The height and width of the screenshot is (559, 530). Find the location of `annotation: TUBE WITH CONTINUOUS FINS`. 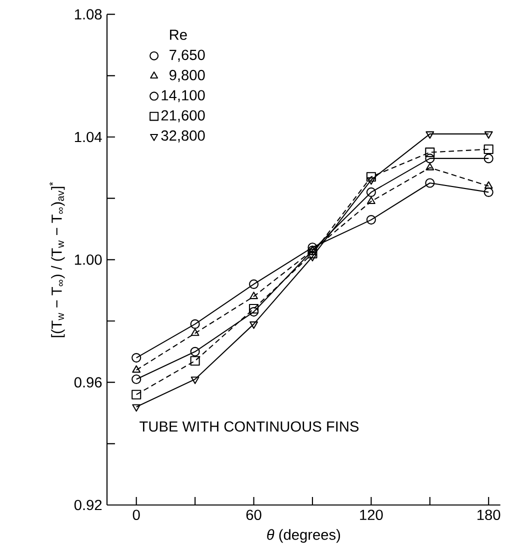

annotation: TUBE WITH CONTINUOUS FINS is located at coordinates (249, 426).